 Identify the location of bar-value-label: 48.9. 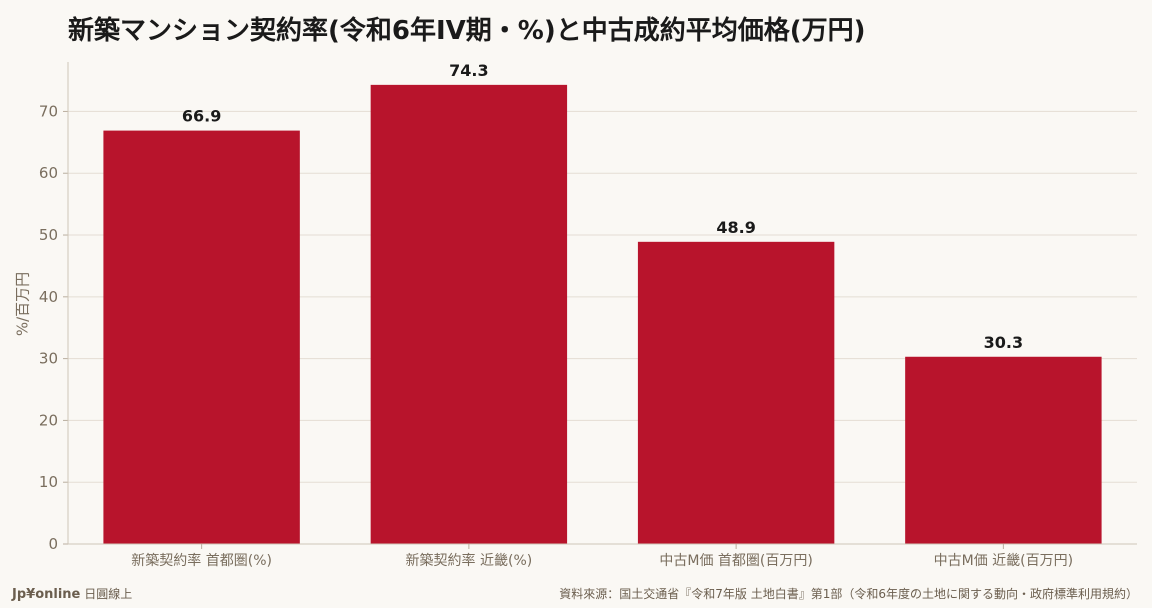
(735, 227).